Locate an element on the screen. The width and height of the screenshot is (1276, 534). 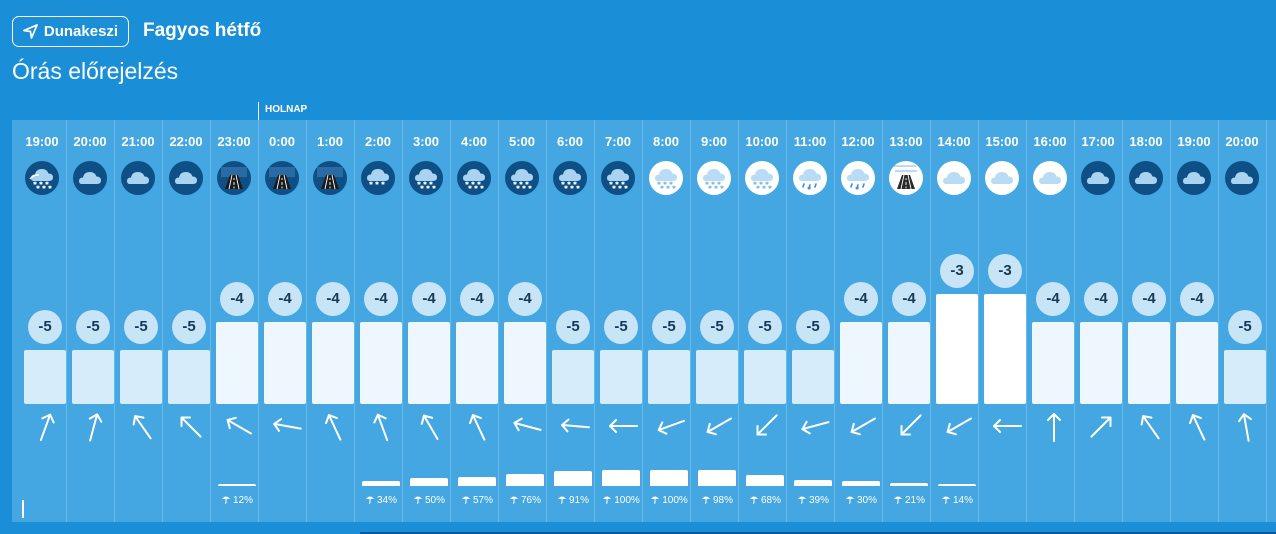
hour-column: 1:00 -4 is located at coordinates (330, 321).